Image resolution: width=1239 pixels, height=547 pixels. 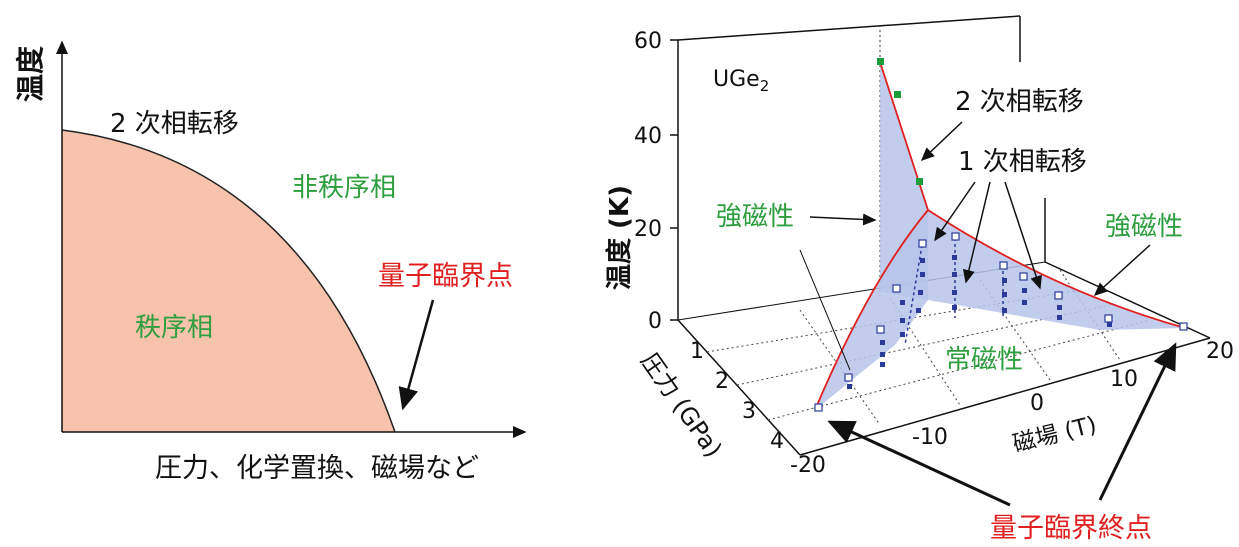 What do you see at coordinates (808, 465) in the screenshot?
I see `field-tick-label: -20` at bounding box center [808, 465].